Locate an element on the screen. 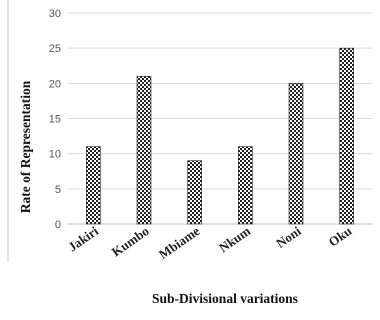 This screenshot has width=380, height=320. bar-jakiri is located at coordinates (93, 185).